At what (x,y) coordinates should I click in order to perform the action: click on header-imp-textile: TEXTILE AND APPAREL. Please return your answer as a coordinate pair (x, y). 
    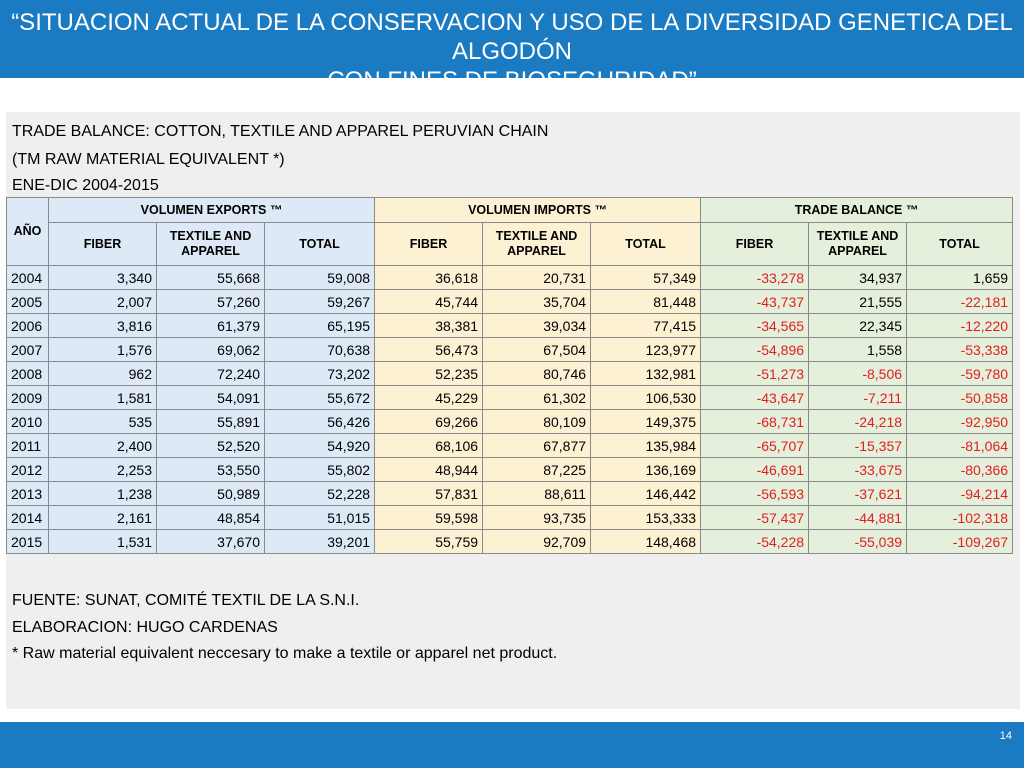
    Looking at the image, I should click on (537, 244).